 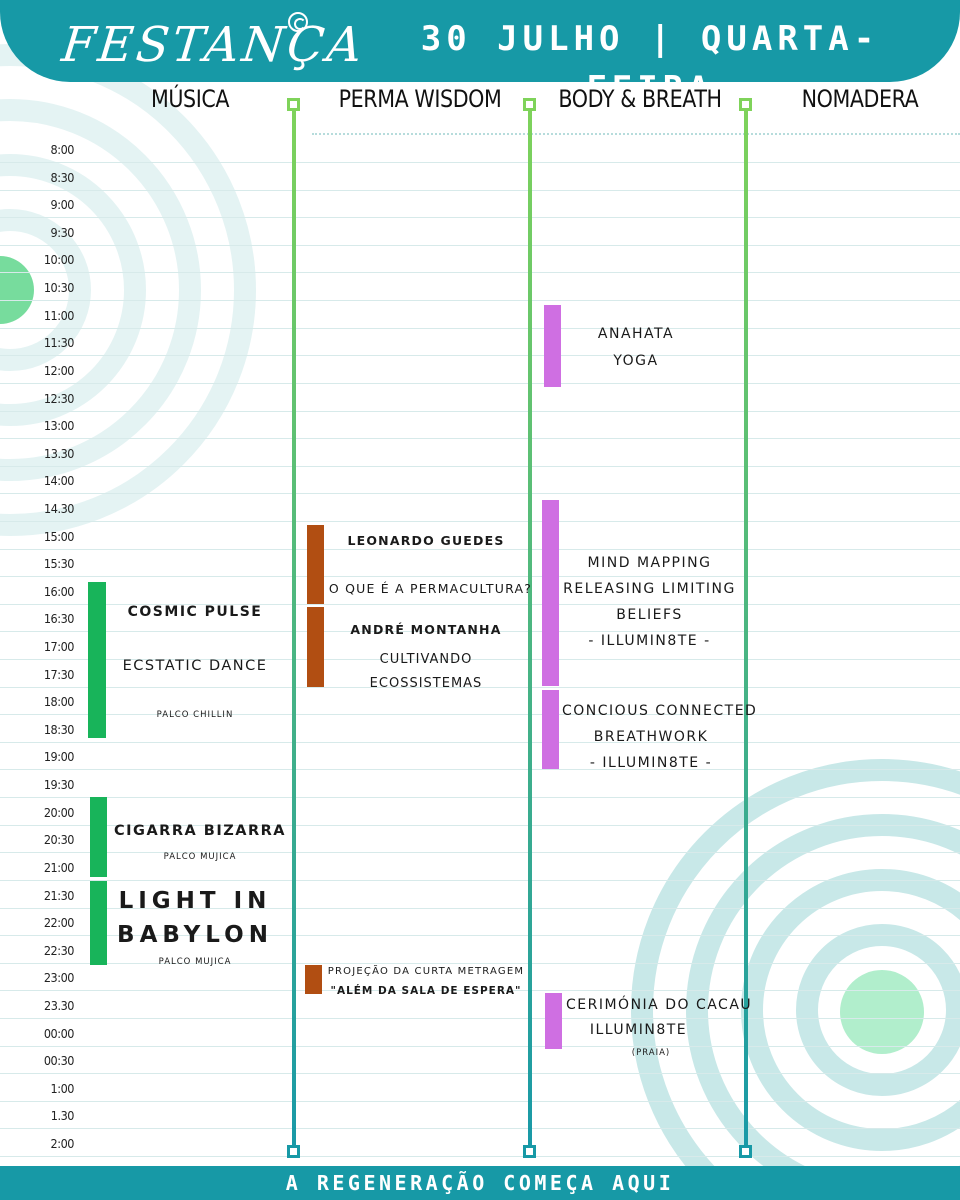 What do you see at coordinates (426, 540) in the screenshot?
I see `event-title: LEONARDO GUEDES` at bounding box center [426, 540].